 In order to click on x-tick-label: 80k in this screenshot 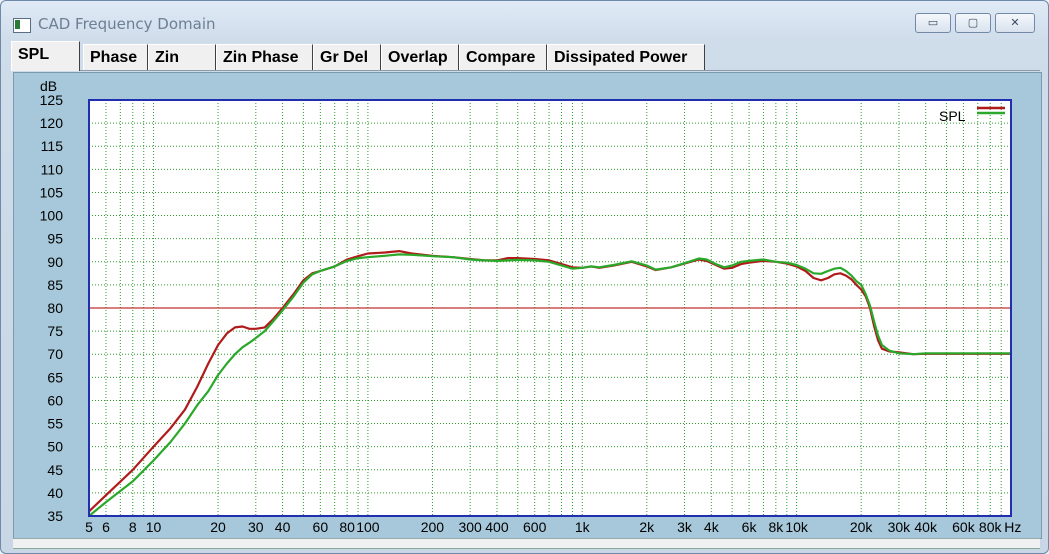, I will do `click(991, 527)`.